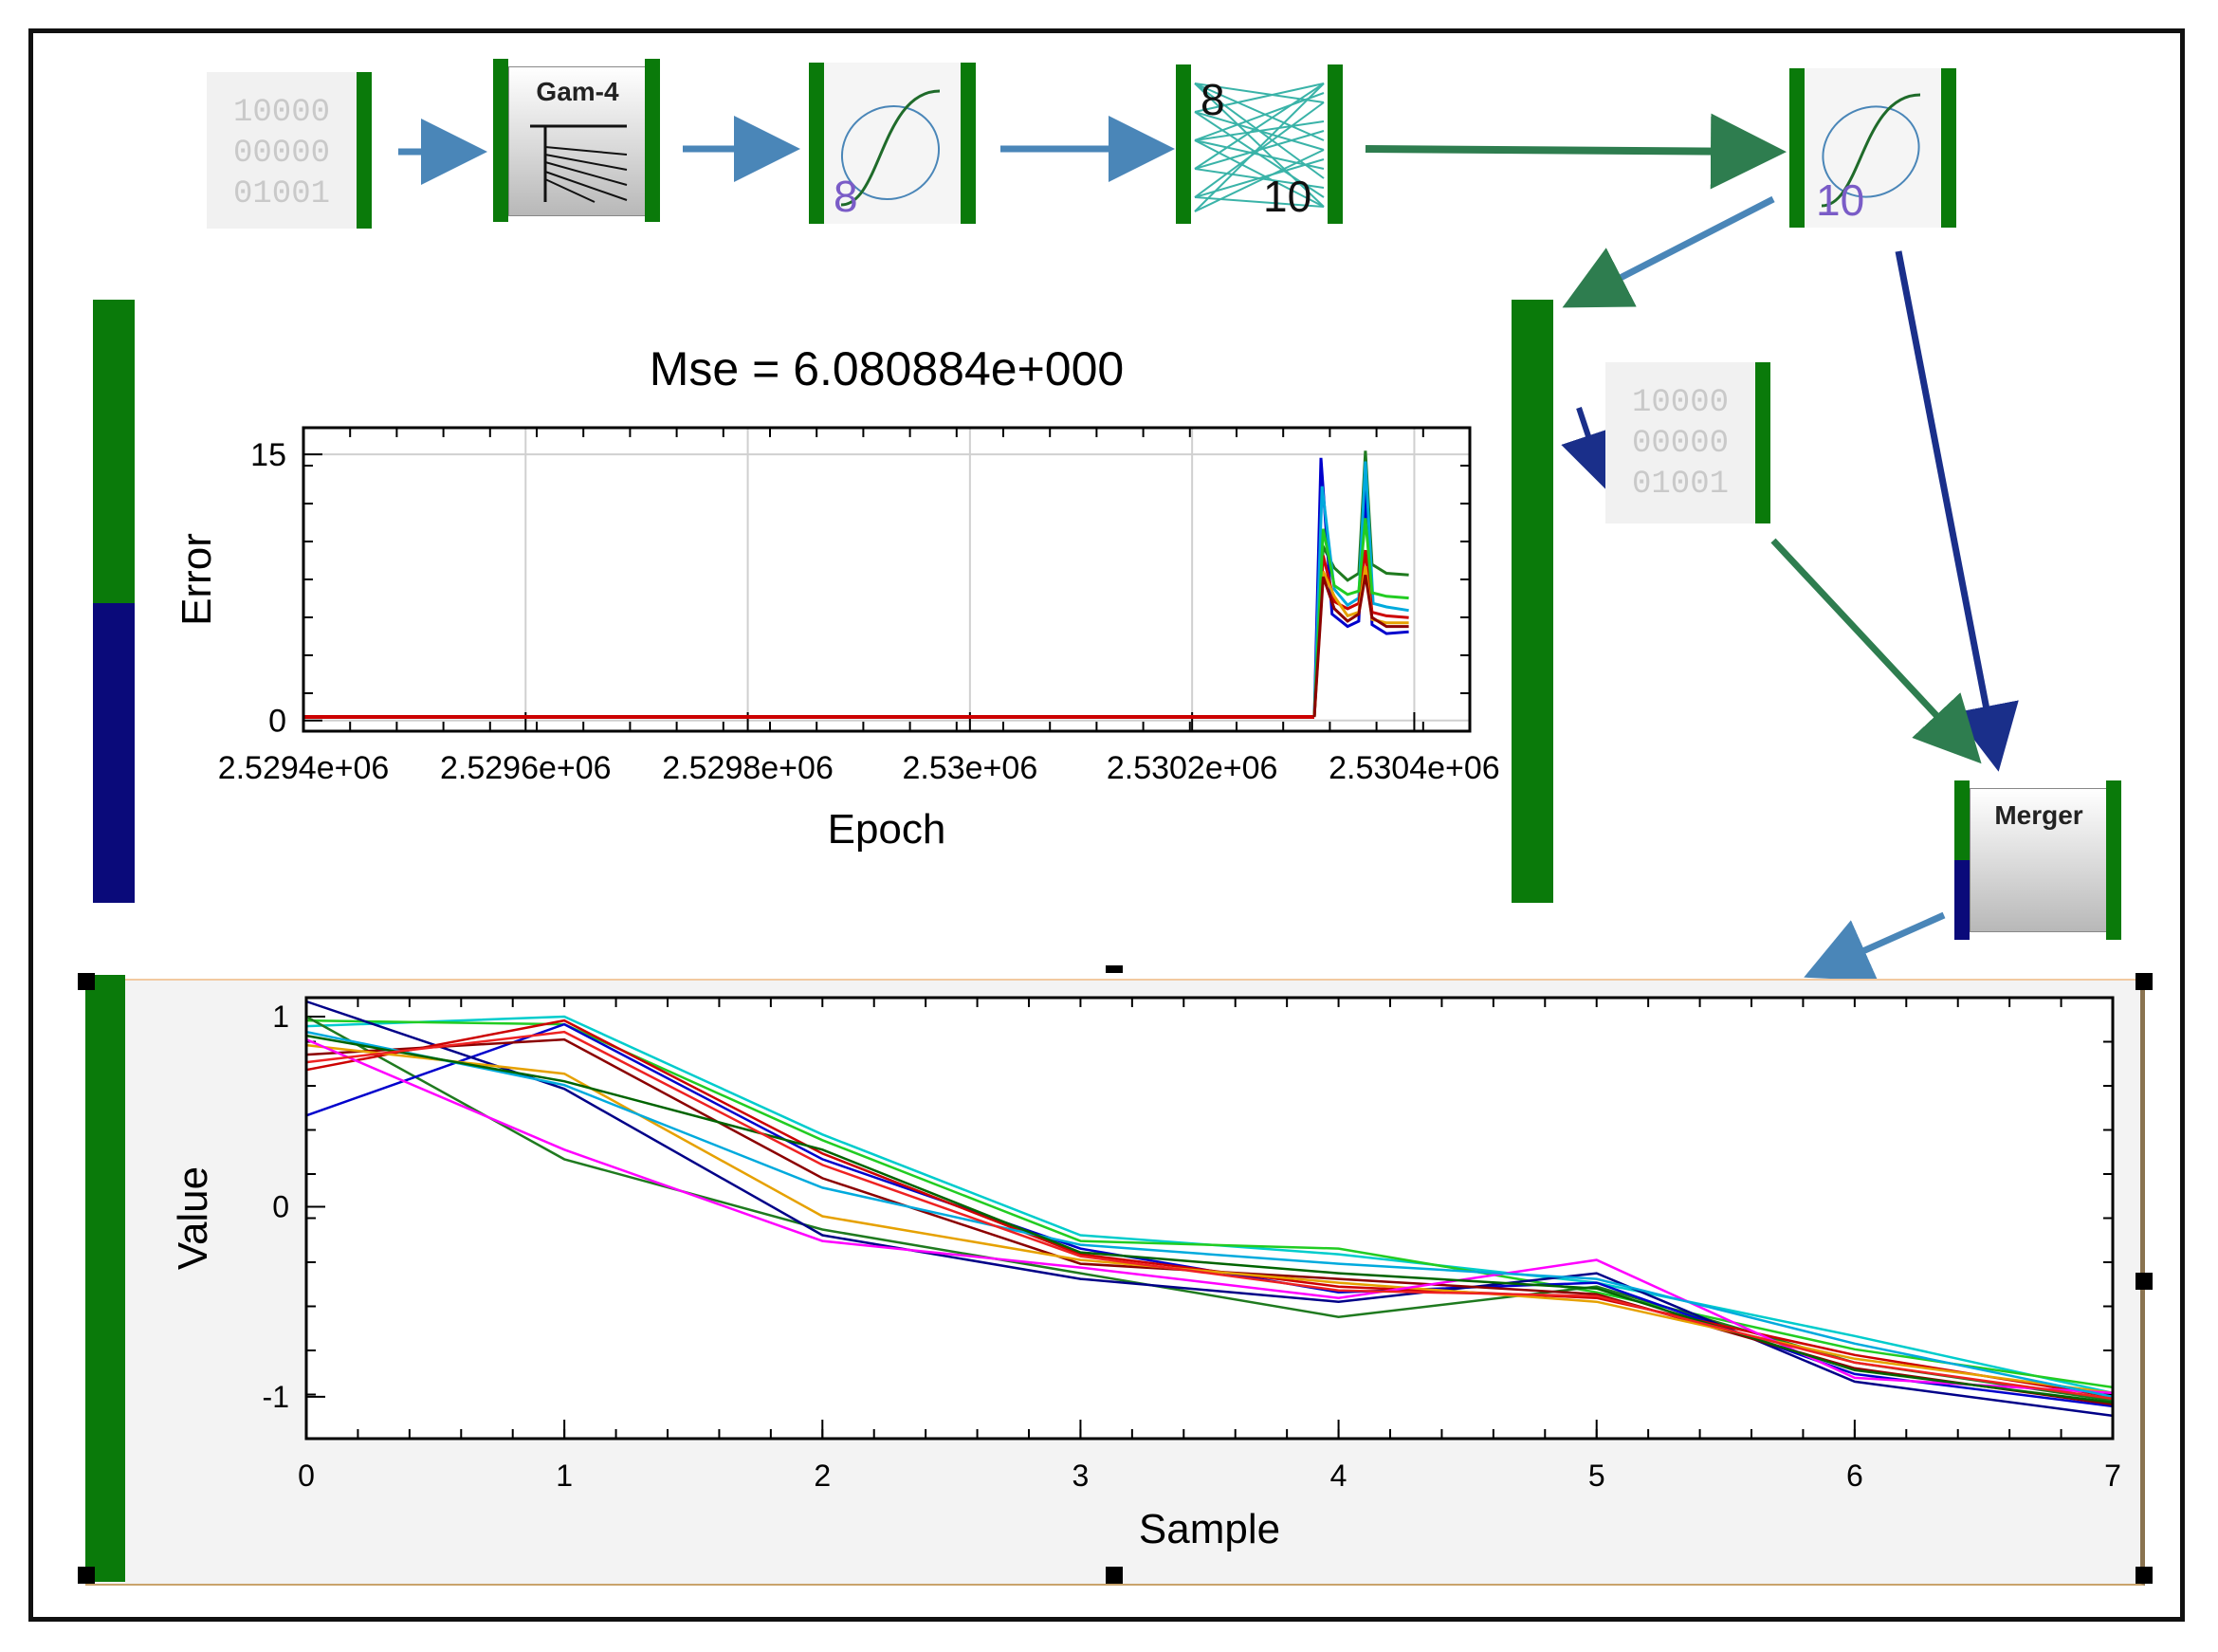 This screenshot has height=1652, width=2218. What do you see at coordinates (1855, 1476) in the screenshot?
I see `x-tick-label: 6` at bounding box center [1855, 1476].